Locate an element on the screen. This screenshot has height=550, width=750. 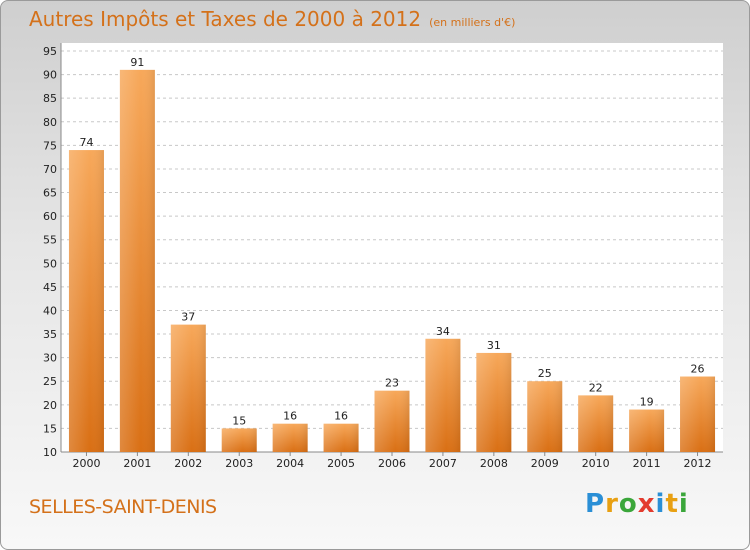
y-tick-label: 15 is located at coordinates (50, 428).